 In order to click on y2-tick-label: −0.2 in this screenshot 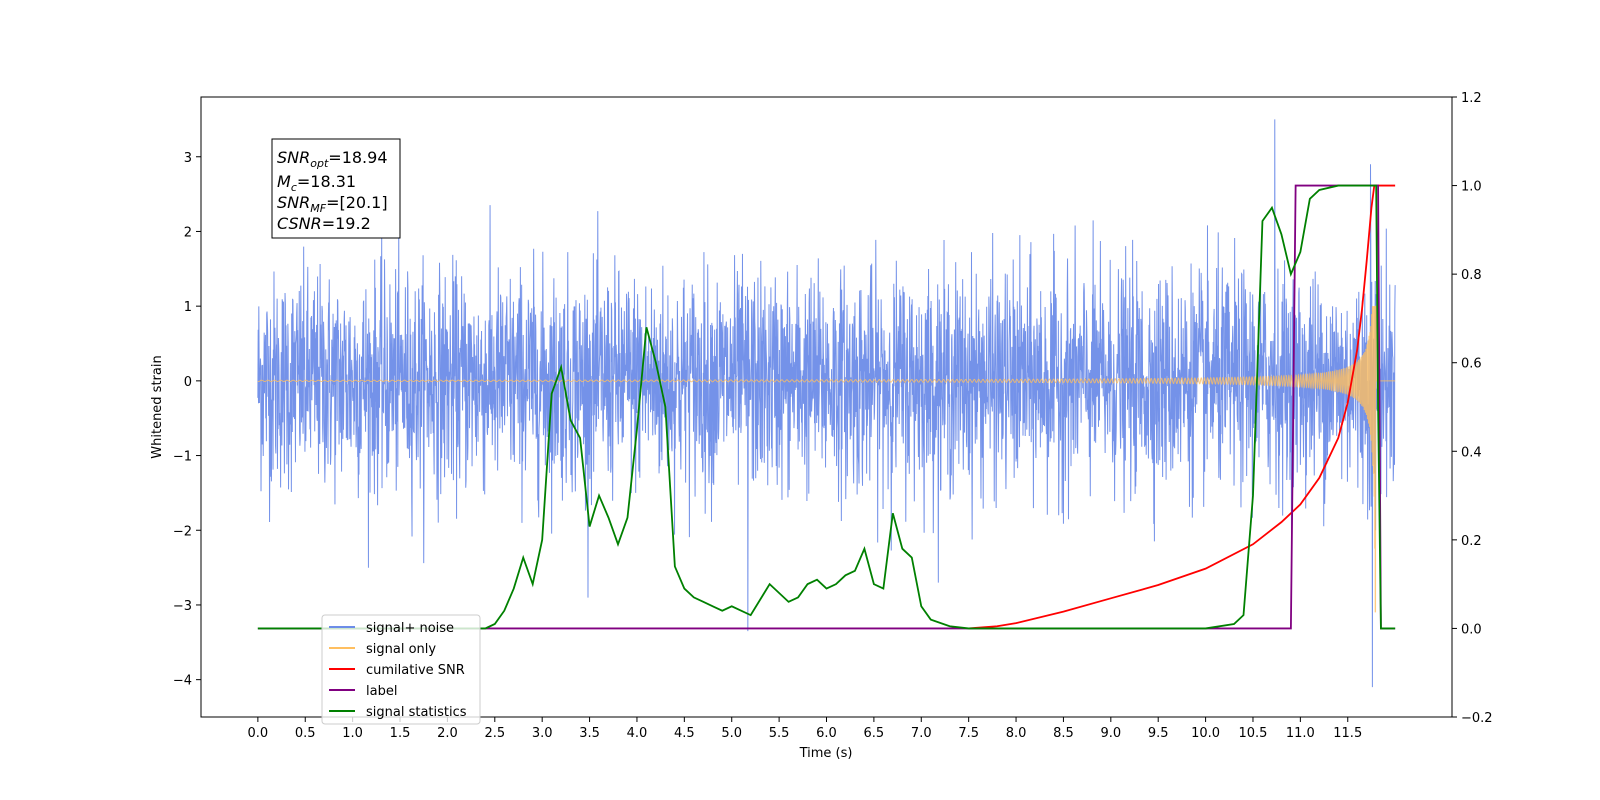, I will do `click(1477, 718)`.